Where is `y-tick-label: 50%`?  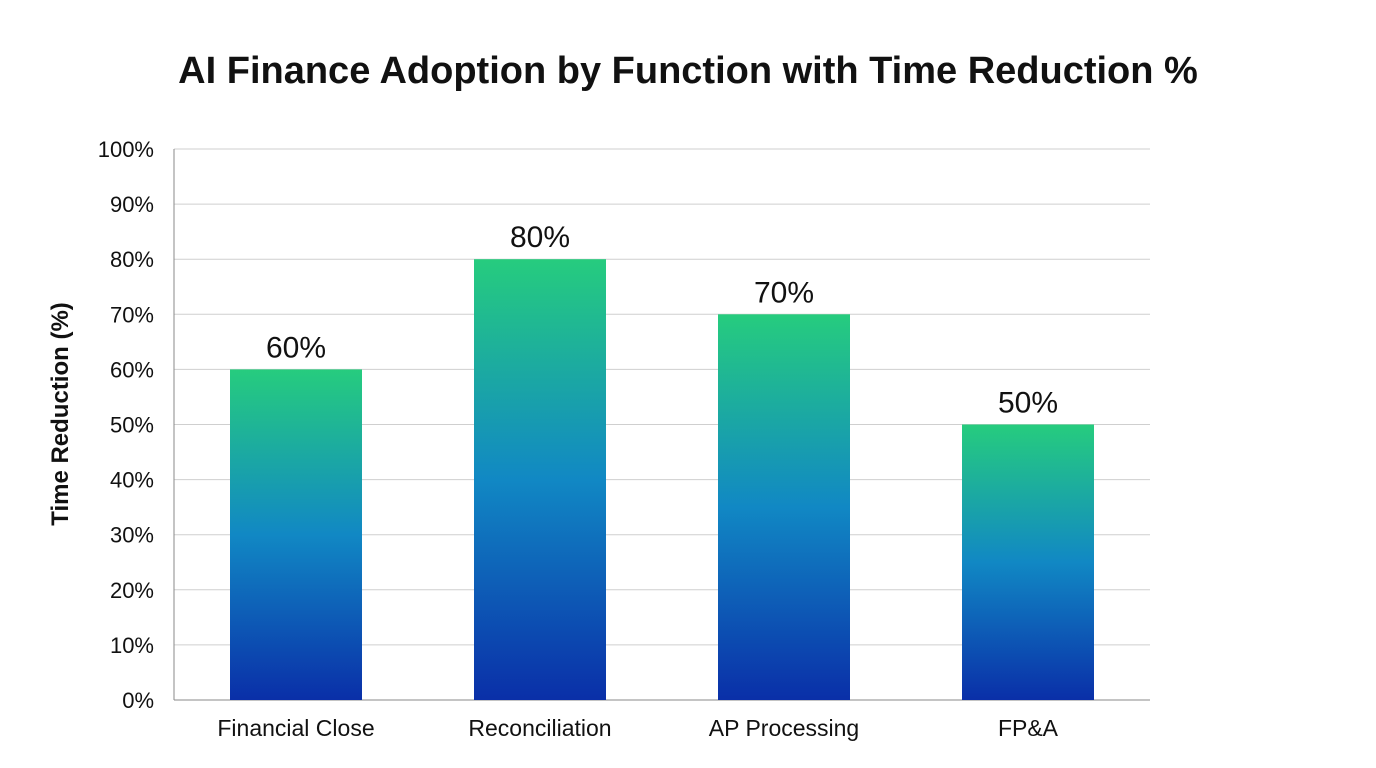 y-tick-label: 50% is located at coordinates (132, 425).